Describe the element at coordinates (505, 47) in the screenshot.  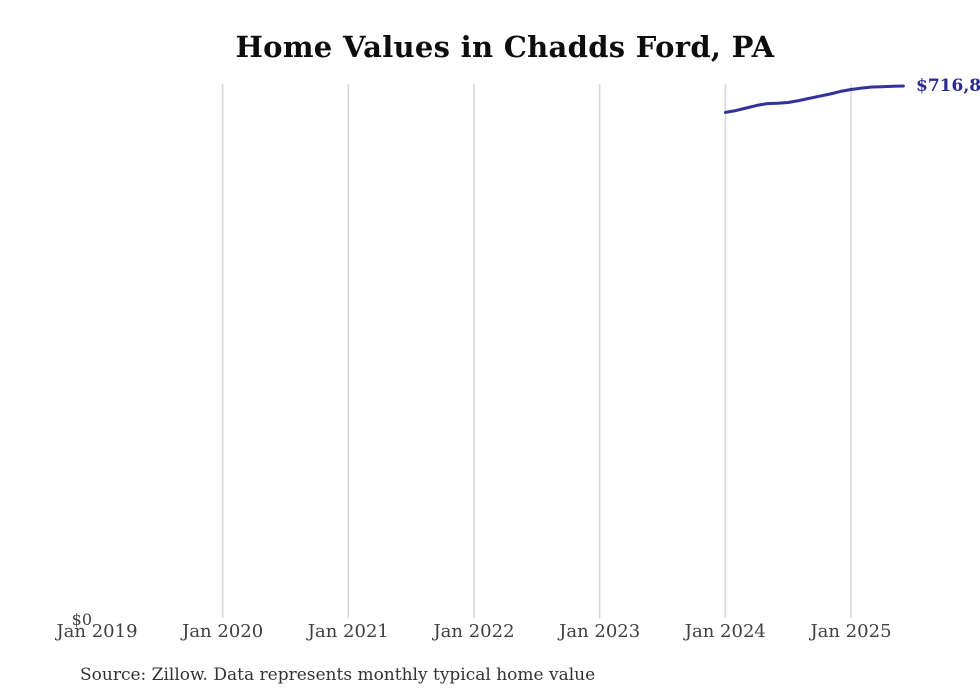
I see `chart-title: Home Values in Chadds Ford, PA` at that location.